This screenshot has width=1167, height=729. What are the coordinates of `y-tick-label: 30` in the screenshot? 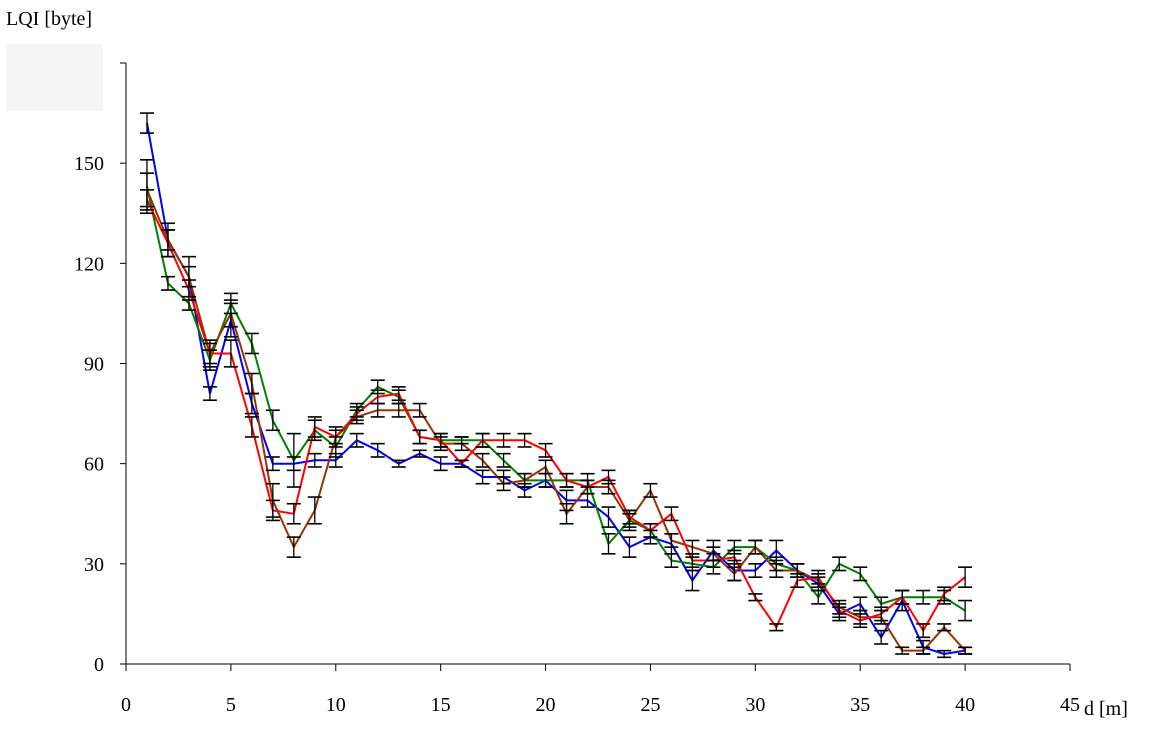 It's located at (94, 565).